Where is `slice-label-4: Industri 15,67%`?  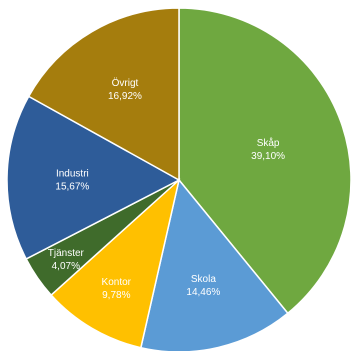
slice-label-4: Industri 15,67% is located at coordinates (72, 180).